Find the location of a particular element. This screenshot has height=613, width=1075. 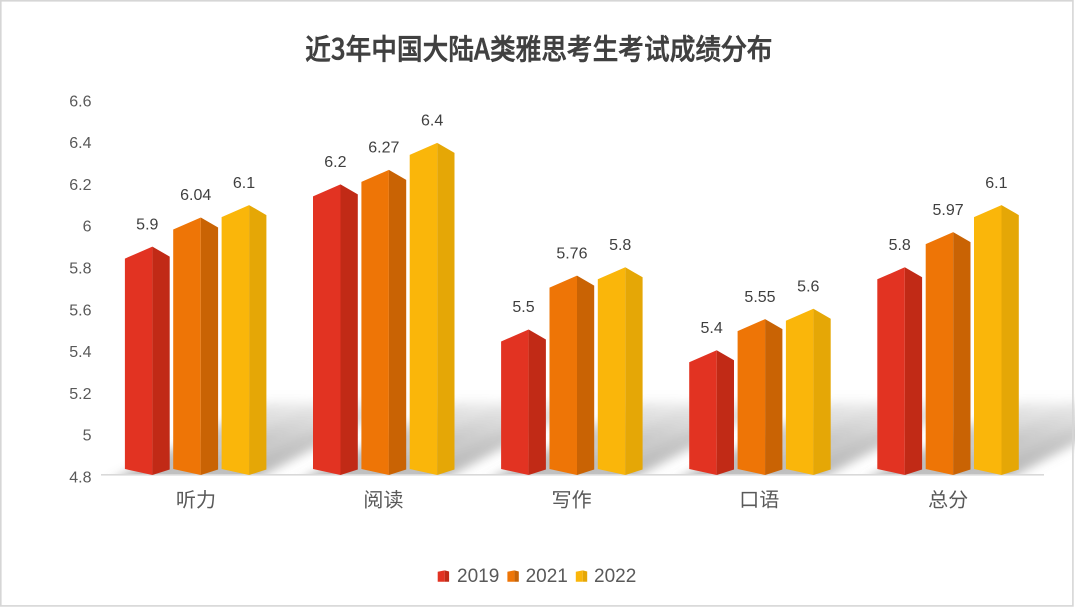

svg-text: 5.2 is located at coordinates (80, 394).